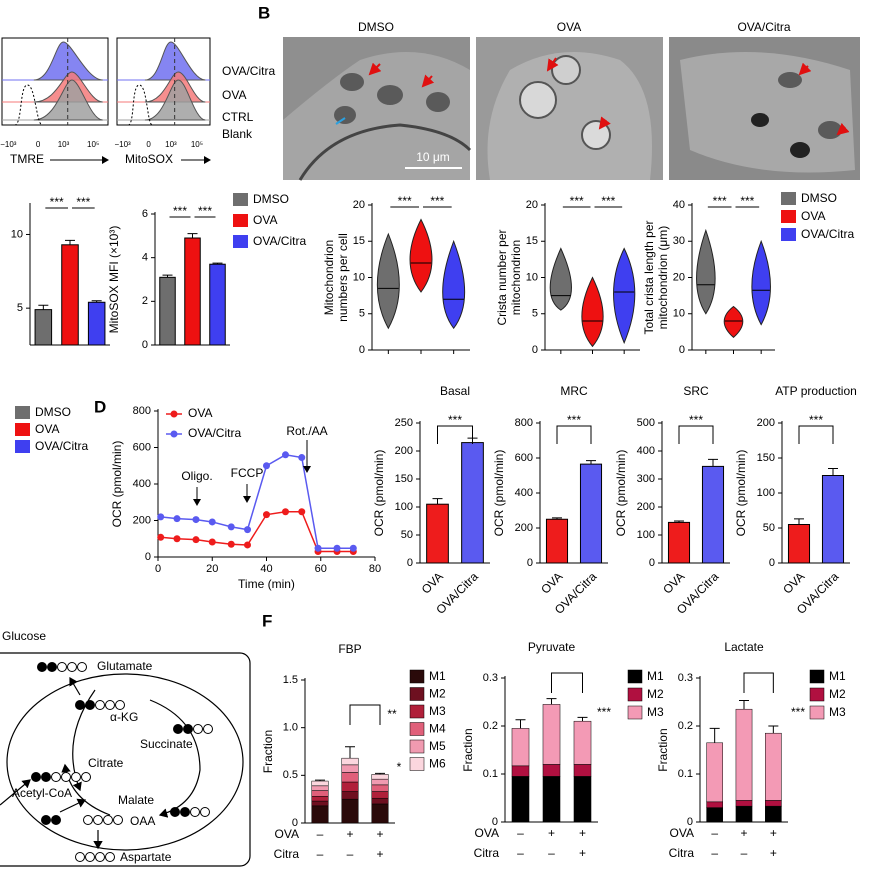 This screenshot has height=869, width=869. Describe the element at coordinates (359, 241) in the screenshot. I see `y-tick-label: 15` at that location.